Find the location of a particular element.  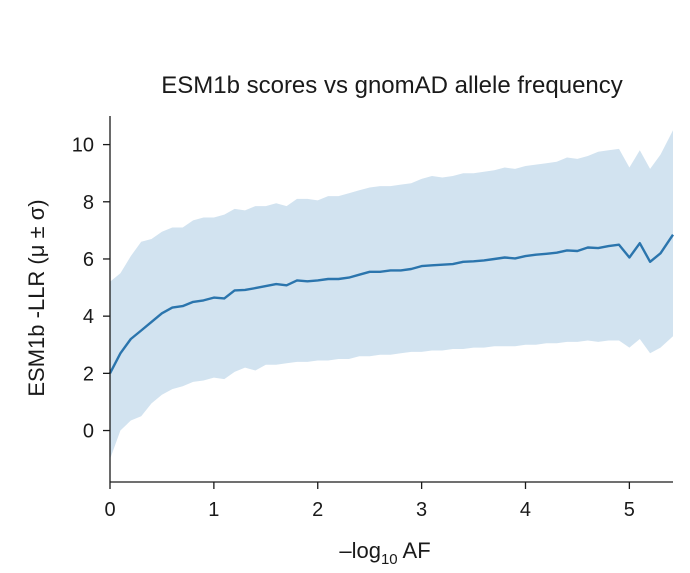

x-ticks: 0 1 2 3 4 5 is located at coordinates (369, 501).